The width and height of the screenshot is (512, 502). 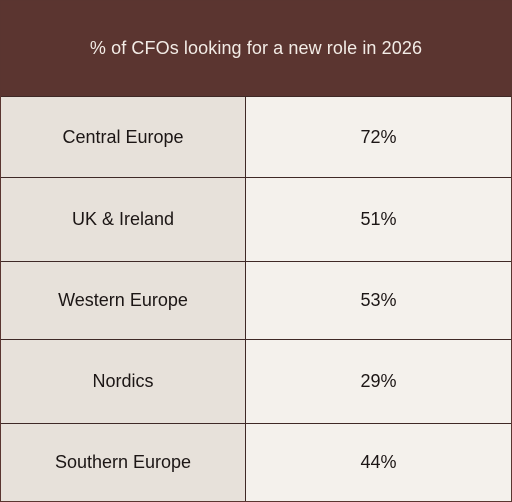 I want to click on region-label: Southern Europe, so click(x=123, y=462).